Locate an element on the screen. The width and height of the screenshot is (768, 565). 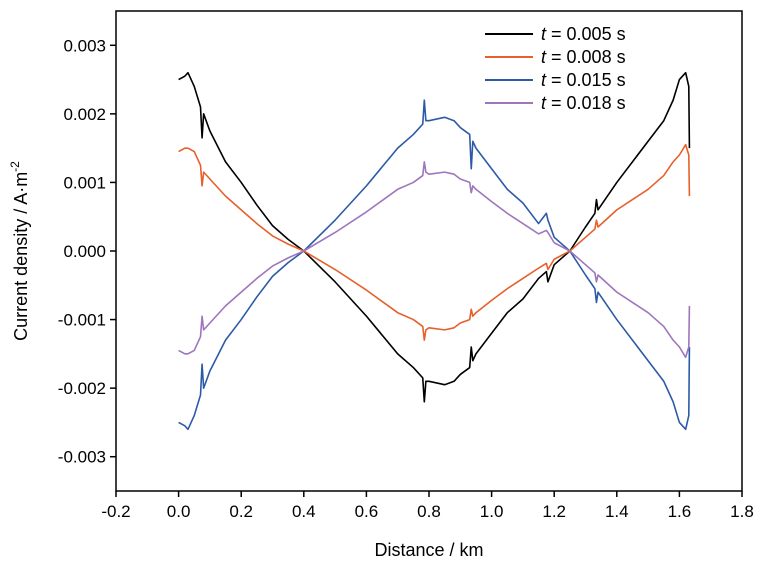
legend-label-3: t = 0.015 s is located at coordinates (583, 80).